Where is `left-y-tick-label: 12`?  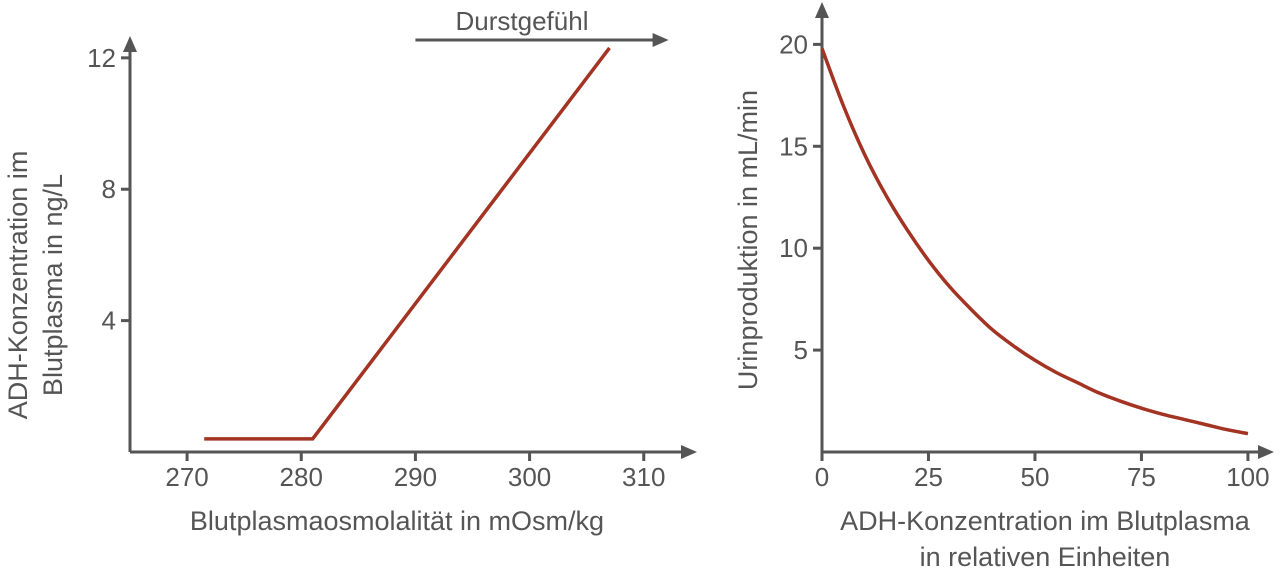 left-y-tick-label: 12 is located at coordinates (101, 58).